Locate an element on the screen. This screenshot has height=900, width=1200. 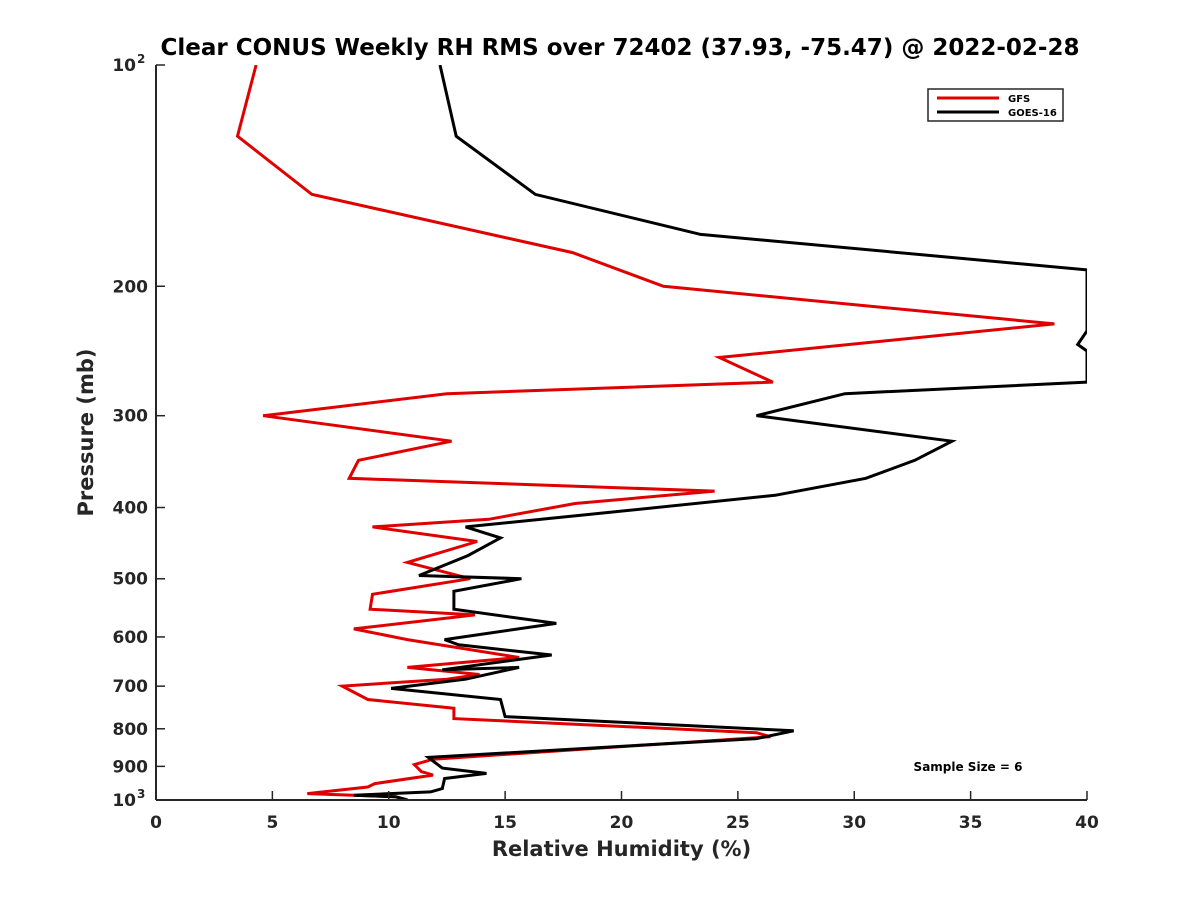
legend-label: GFS is located at coordinates (1019, 99).